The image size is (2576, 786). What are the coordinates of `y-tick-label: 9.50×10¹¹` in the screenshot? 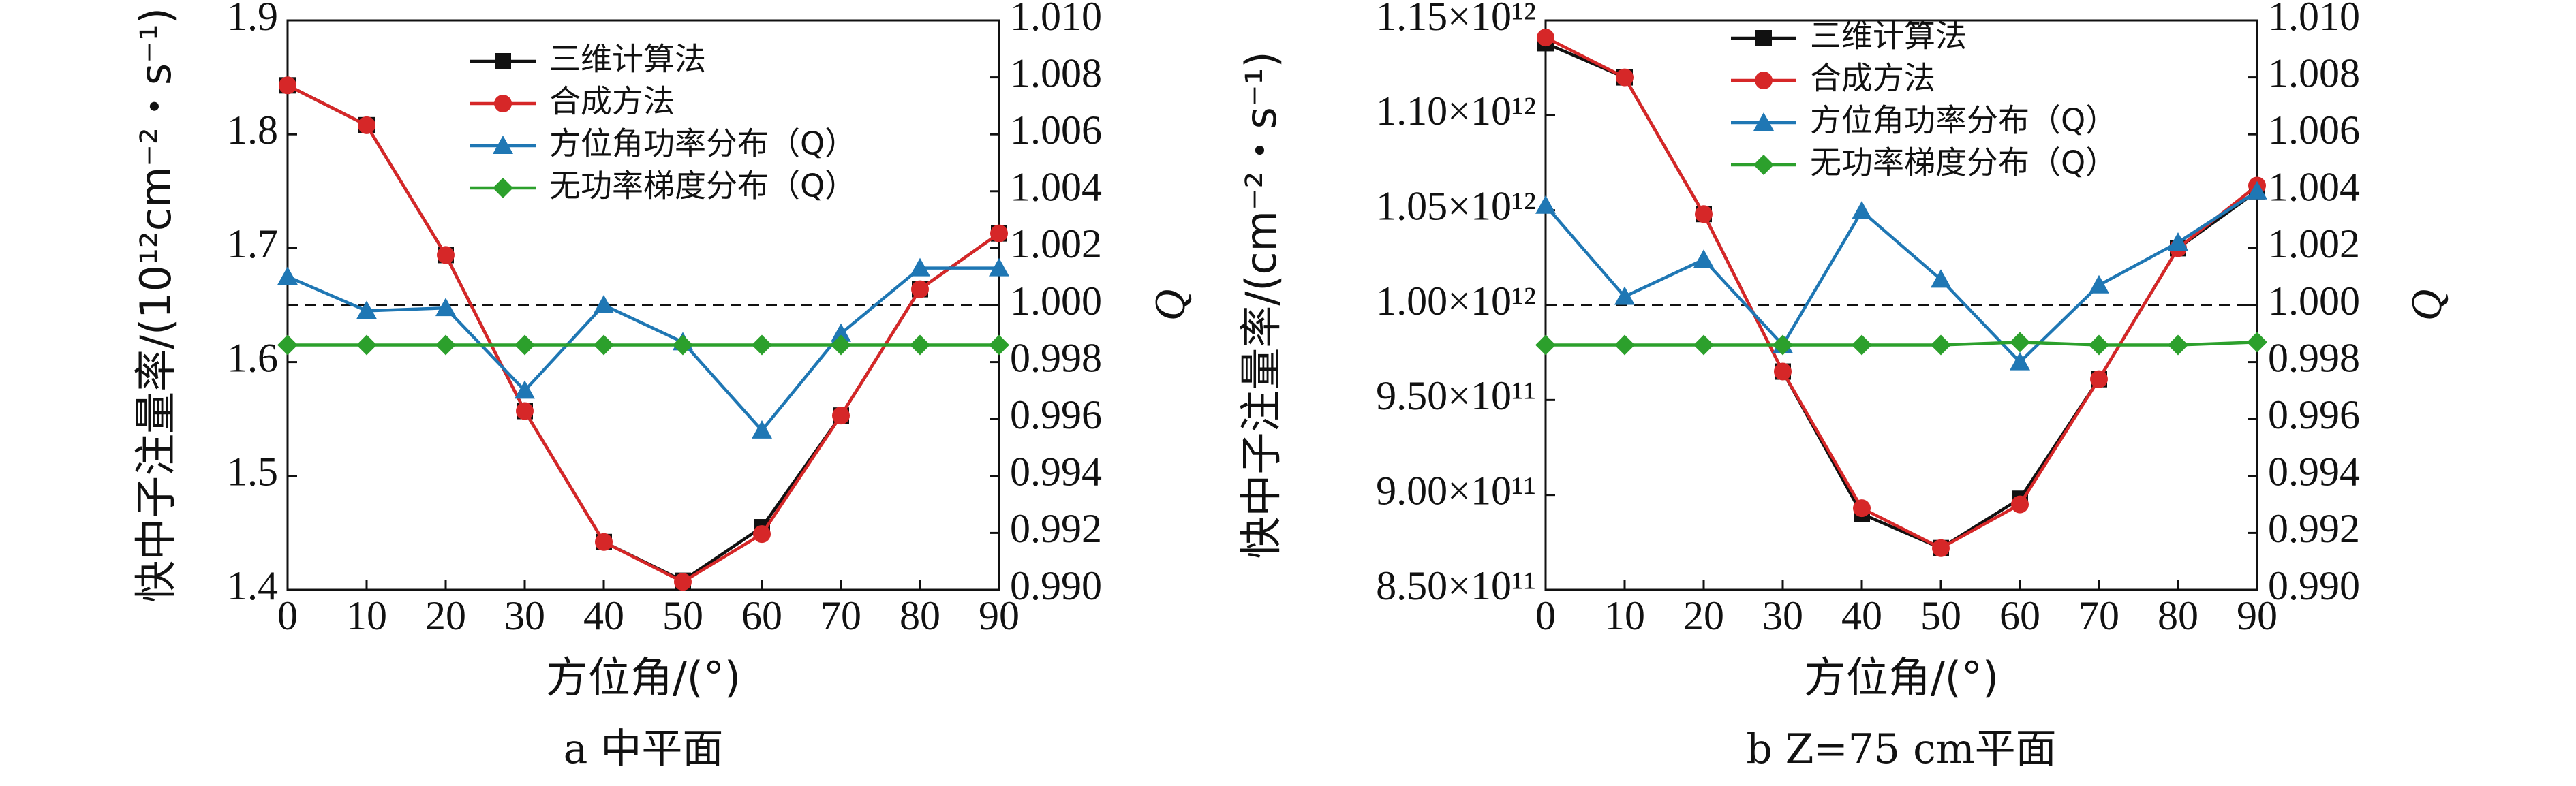 It's located at (1456, 395).